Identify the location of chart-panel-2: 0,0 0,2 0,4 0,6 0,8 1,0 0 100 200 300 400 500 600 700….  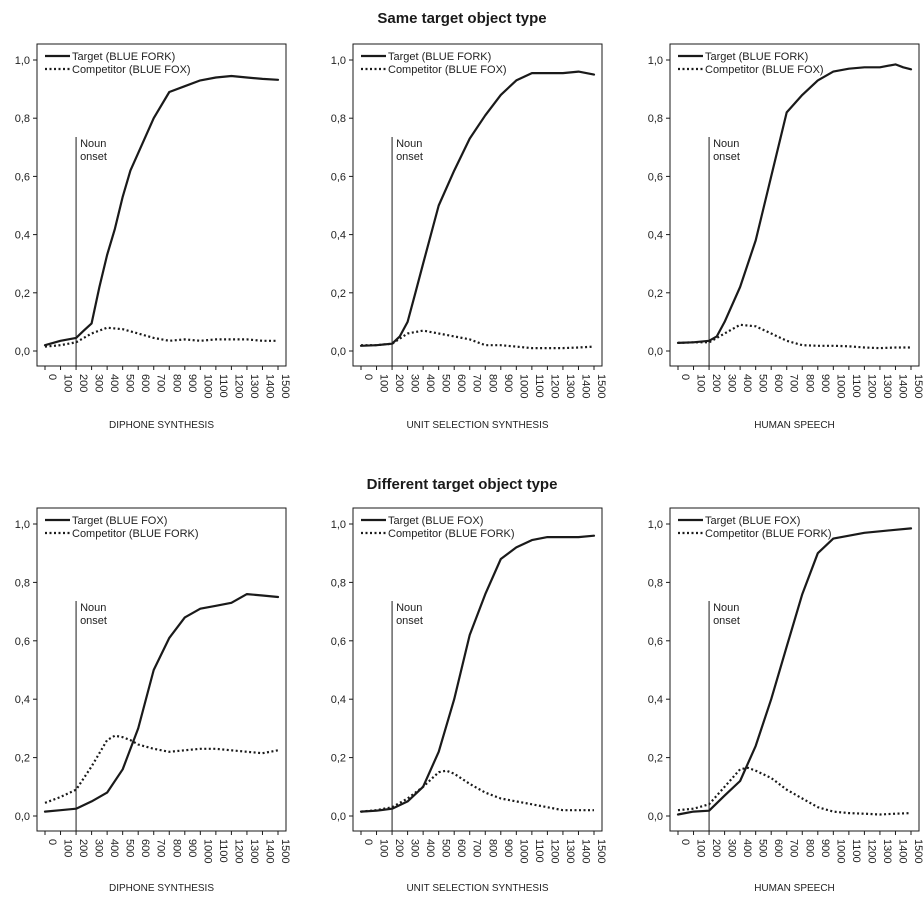
(785, 237).